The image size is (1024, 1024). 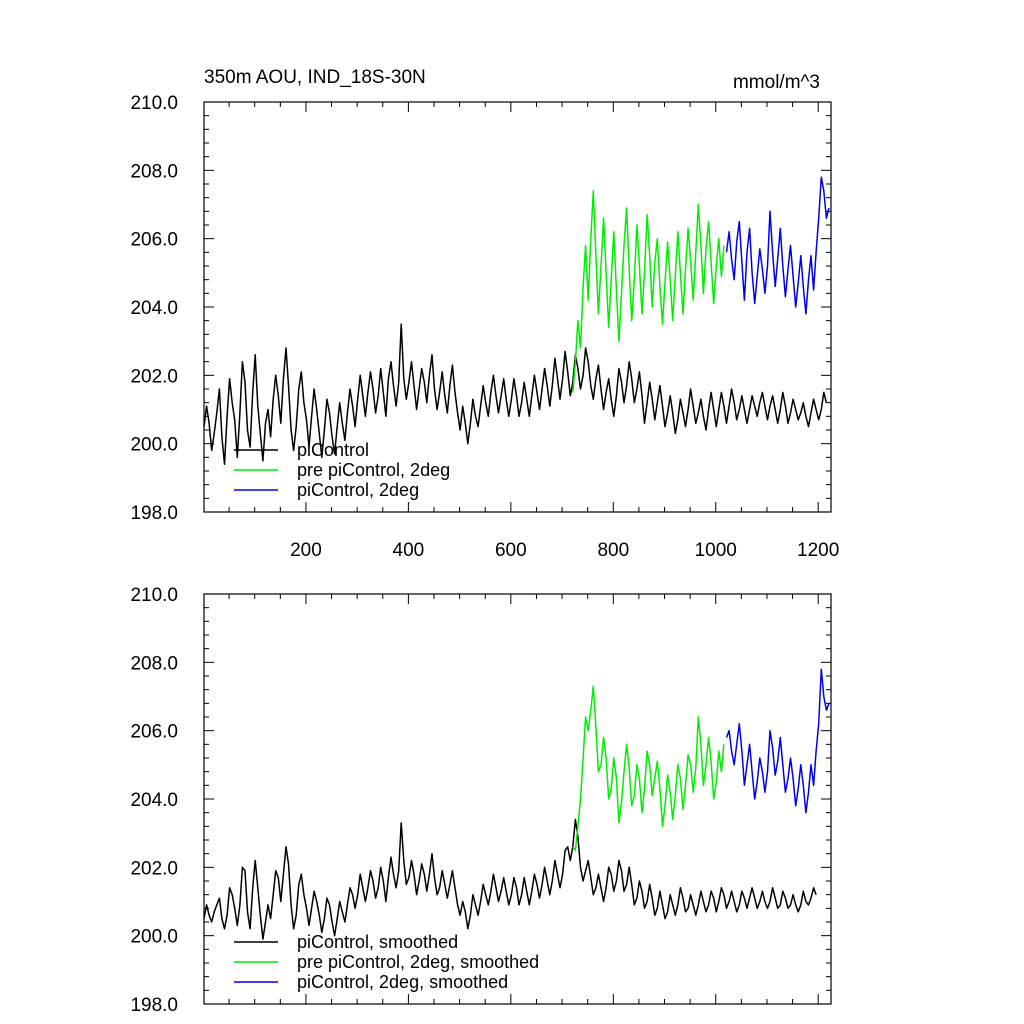 What do you see at coordinates (154, 800) in the screenshot?
I see `bottom-y-tick-label: 204.0` at bounding box center [154, 800].